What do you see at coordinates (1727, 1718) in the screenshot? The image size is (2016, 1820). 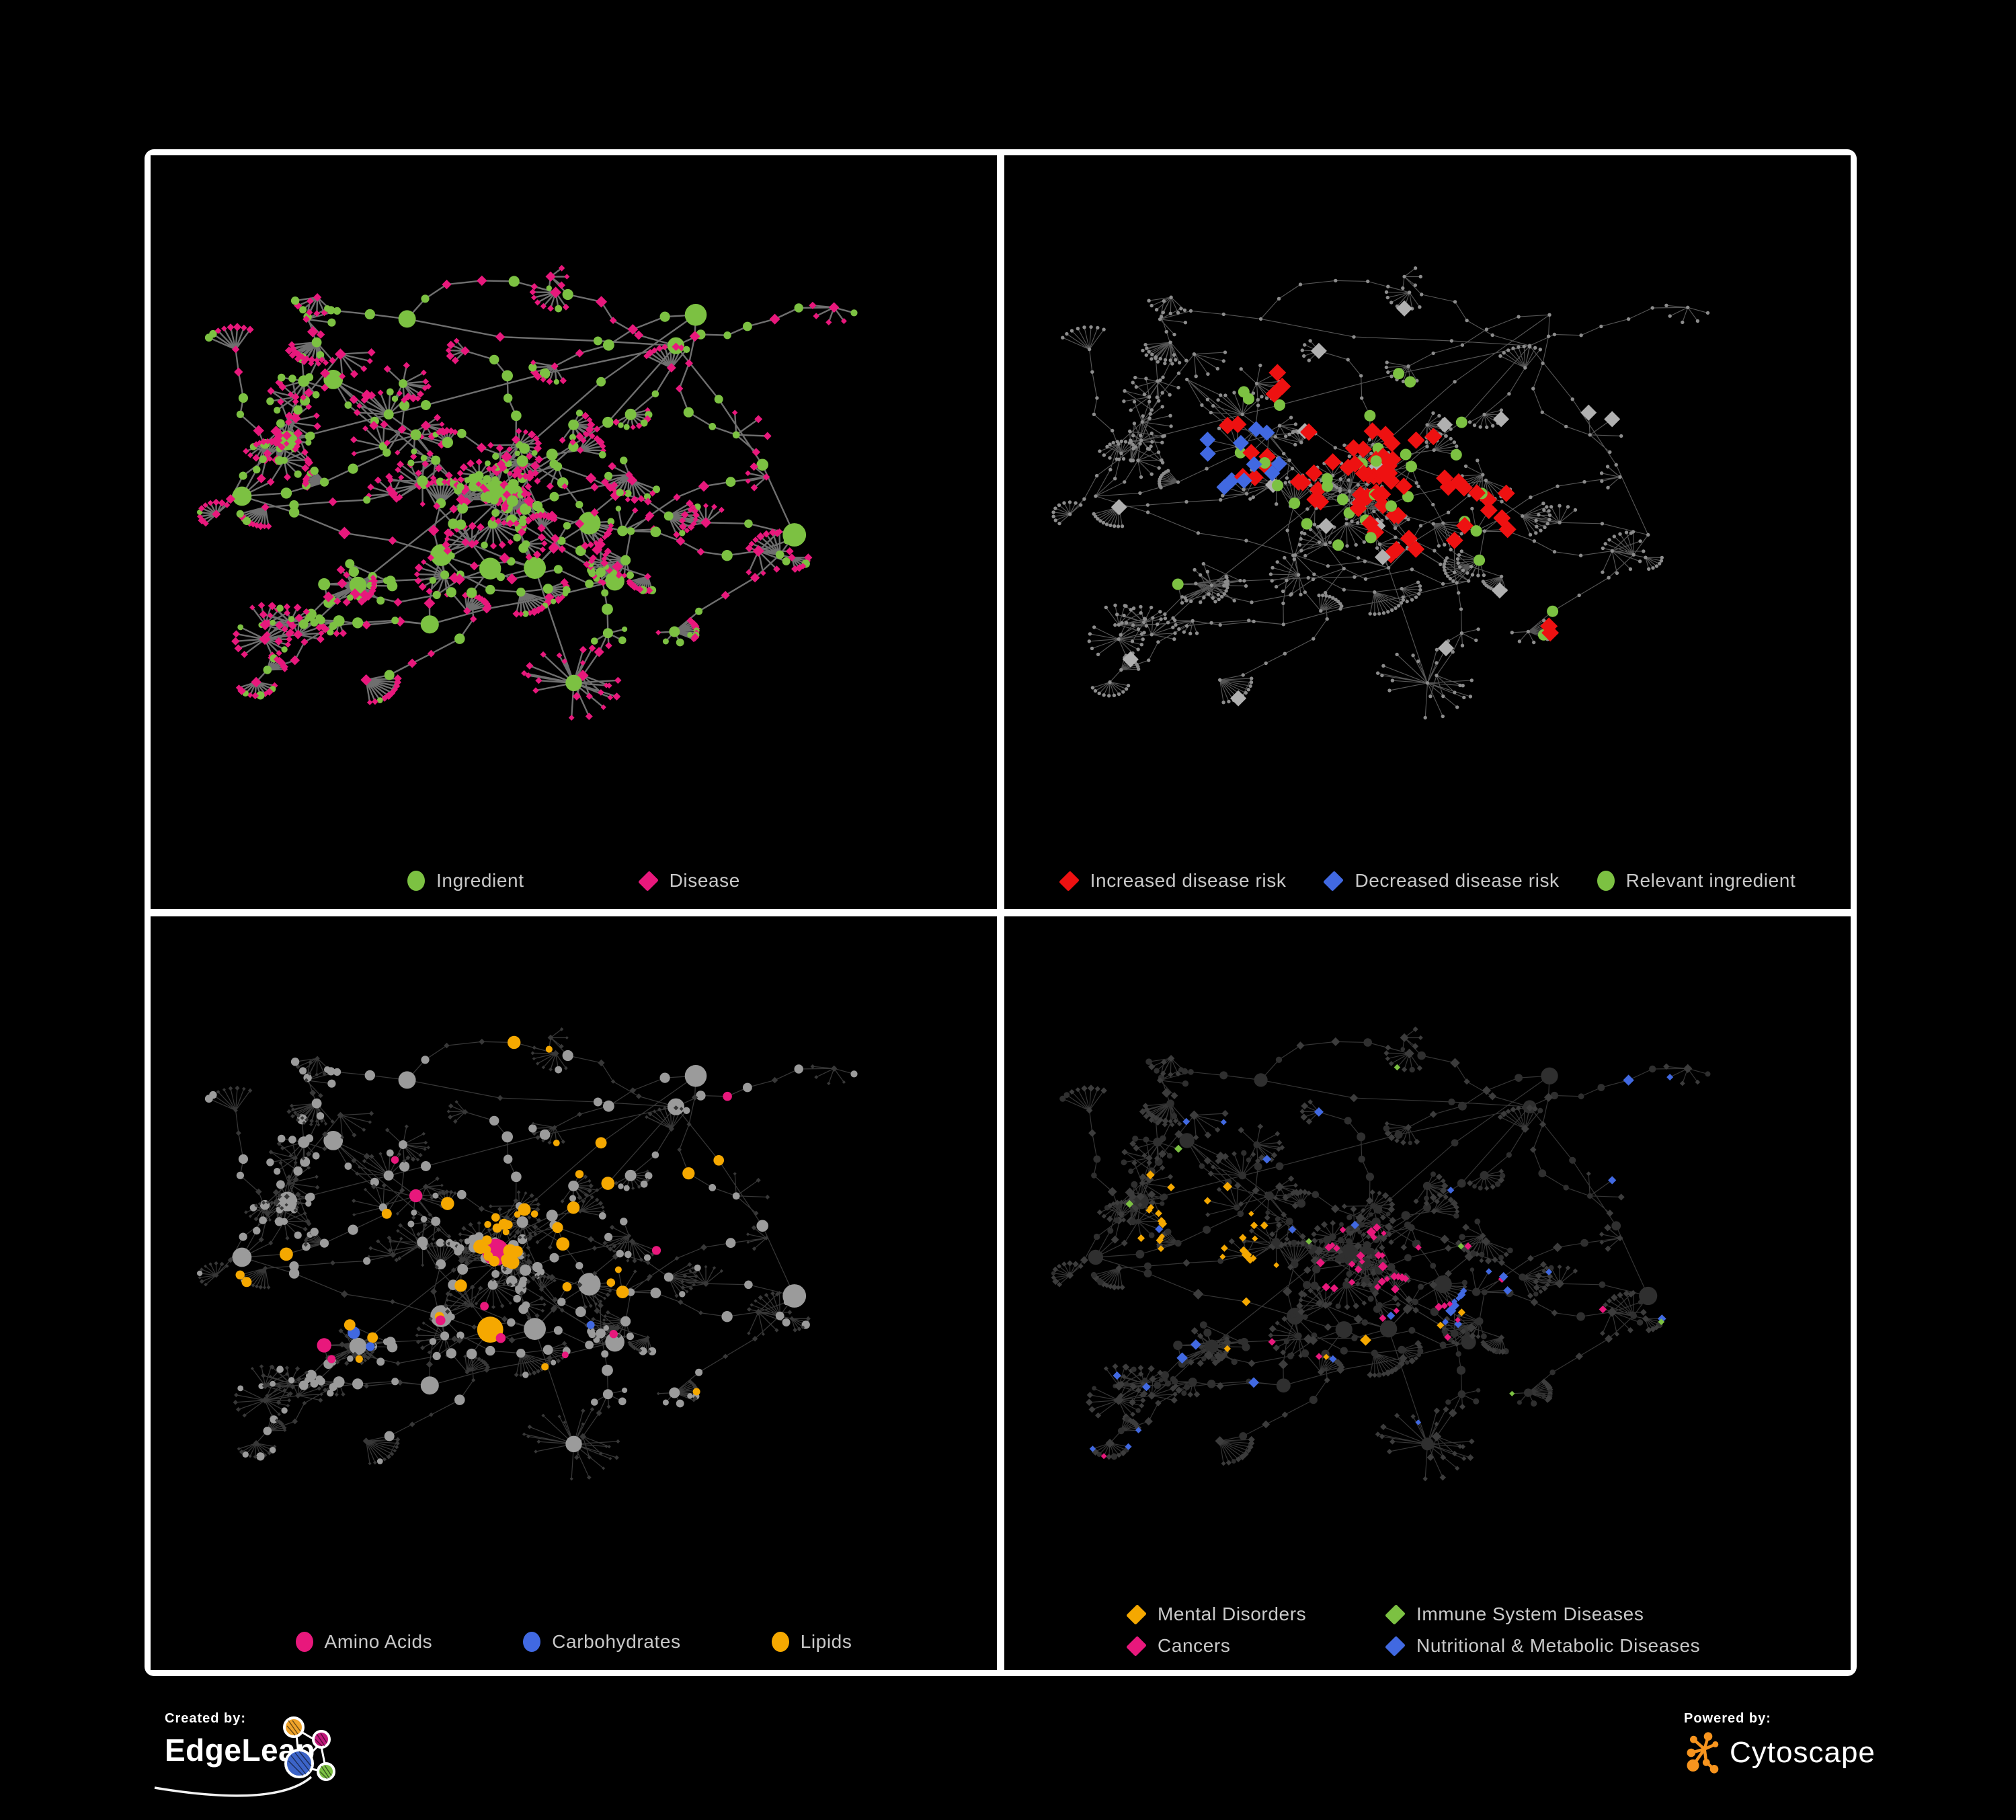 I see `powered-by-label: Powered by:` at bounding box center [1727, 1718].